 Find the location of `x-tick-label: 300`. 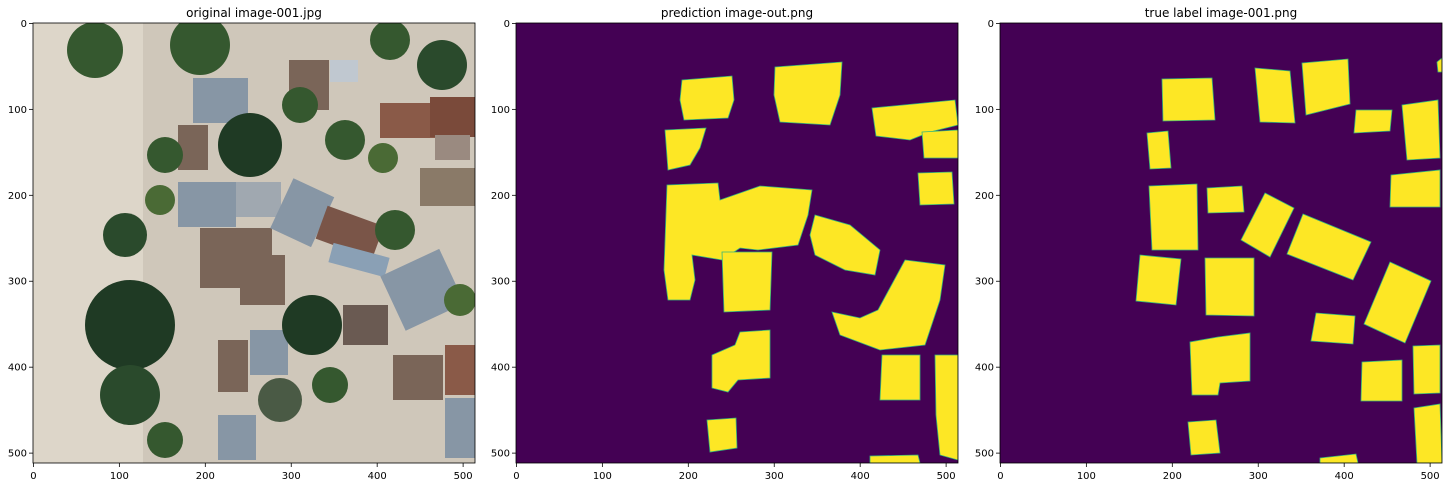

x-tick-label: 300 is located at coordinates (774, 476).